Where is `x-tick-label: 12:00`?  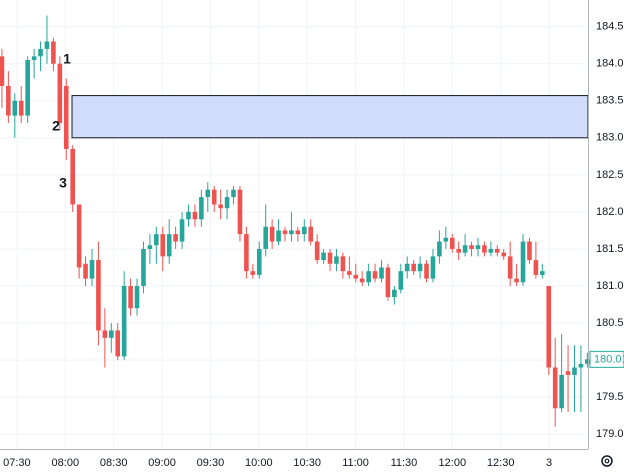 x-tick-label: 12:00 is located at coordinates (453, 463).